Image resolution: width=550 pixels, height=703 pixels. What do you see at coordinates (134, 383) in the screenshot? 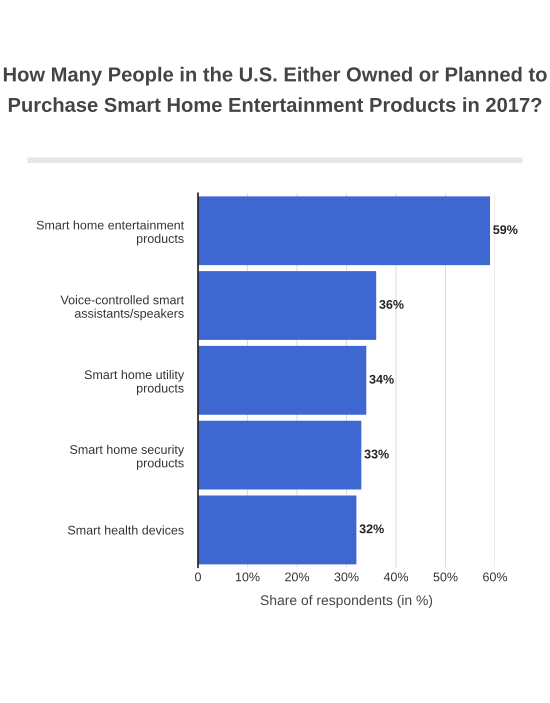
I see `y-tick-label: Smart home utility products` at bounding box center [134, 383].